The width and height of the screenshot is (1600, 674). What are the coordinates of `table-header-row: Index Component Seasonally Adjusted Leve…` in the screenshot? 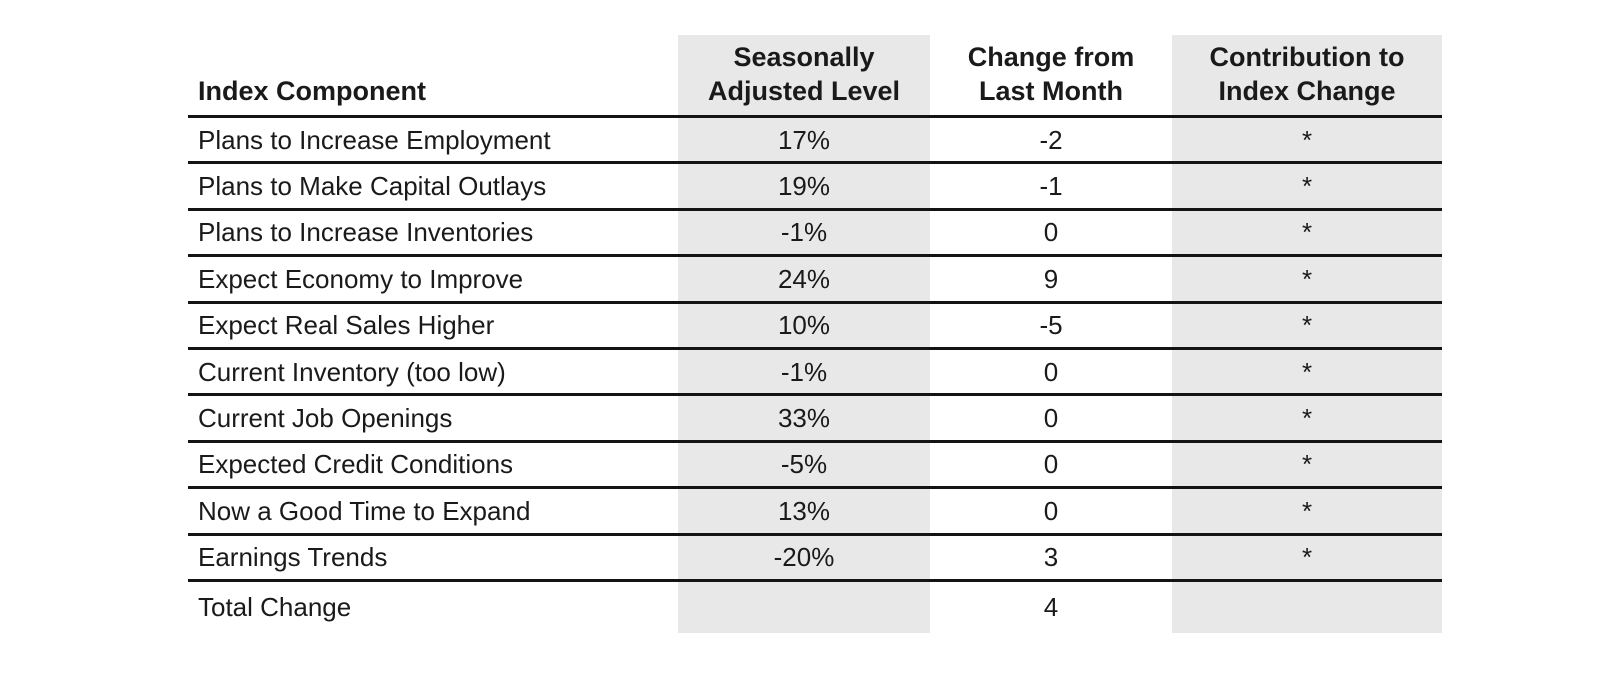 It's located at (815, 76).